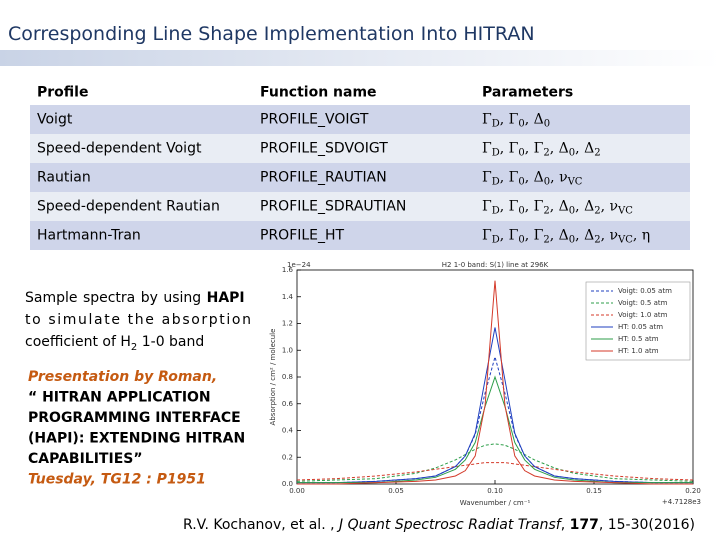  I want to click on chart-title: H2 1-0 band: S(1) line at 296K, so click(495, 265).